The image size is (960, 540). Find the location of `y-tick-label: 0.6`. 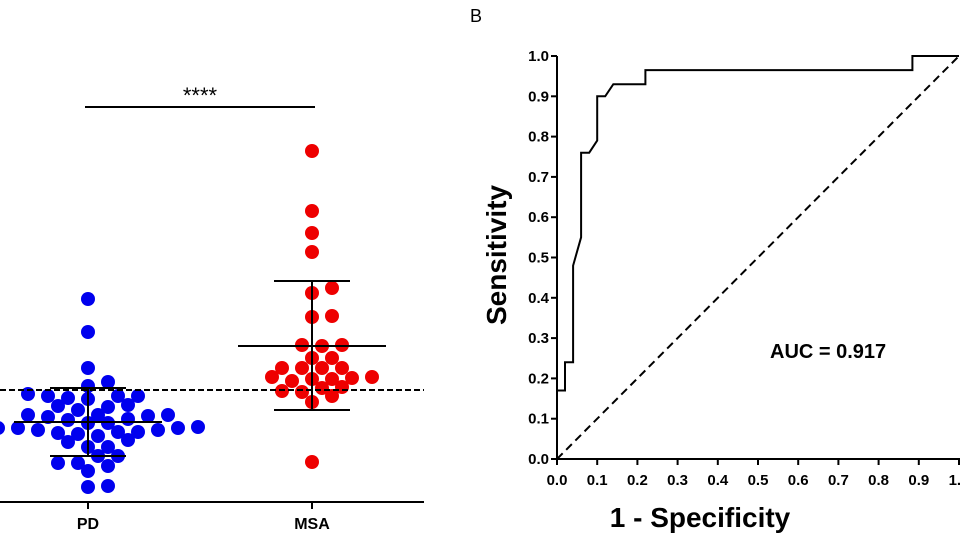

y-tick-label: 0.6 is located at coordinates (538, 217).